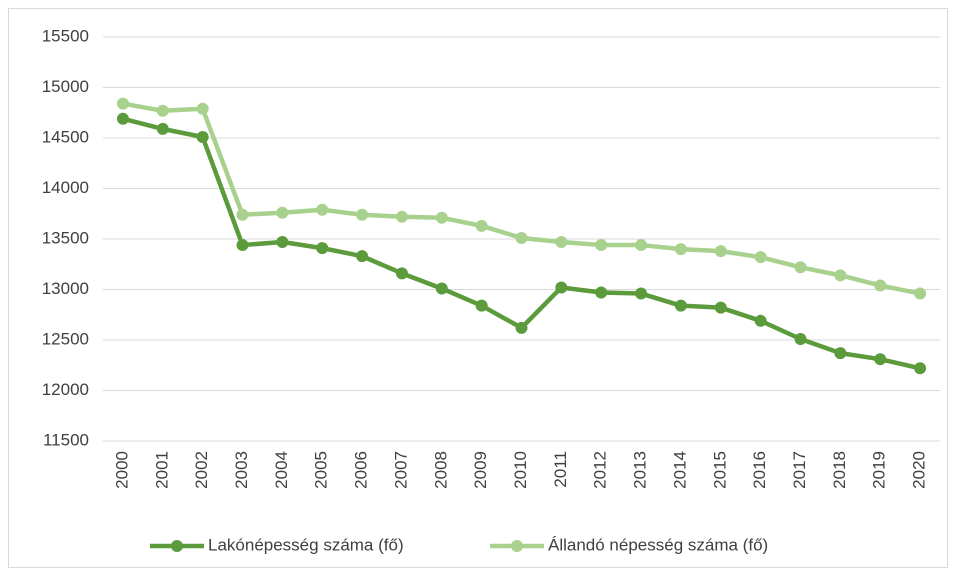 The width and height of the screenshot is (956, 576). What do you see at coordinates (480, 470) in the screenshot?
I see `x-tick-label: 2009` at bounding box center [480, 470].